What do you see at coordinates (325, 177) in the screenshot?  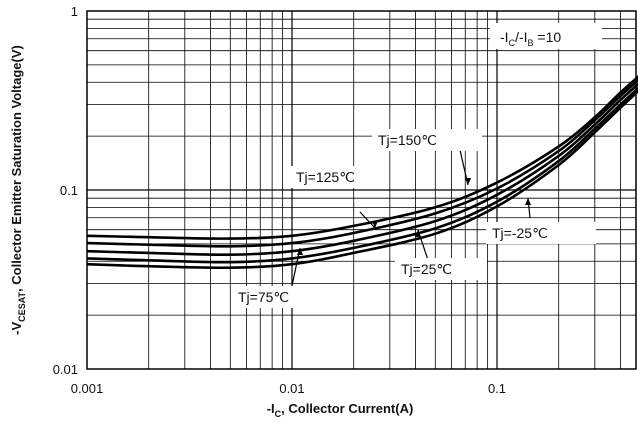 I see `curve-label: Tj=125℃` at bounding box center [325, 177].